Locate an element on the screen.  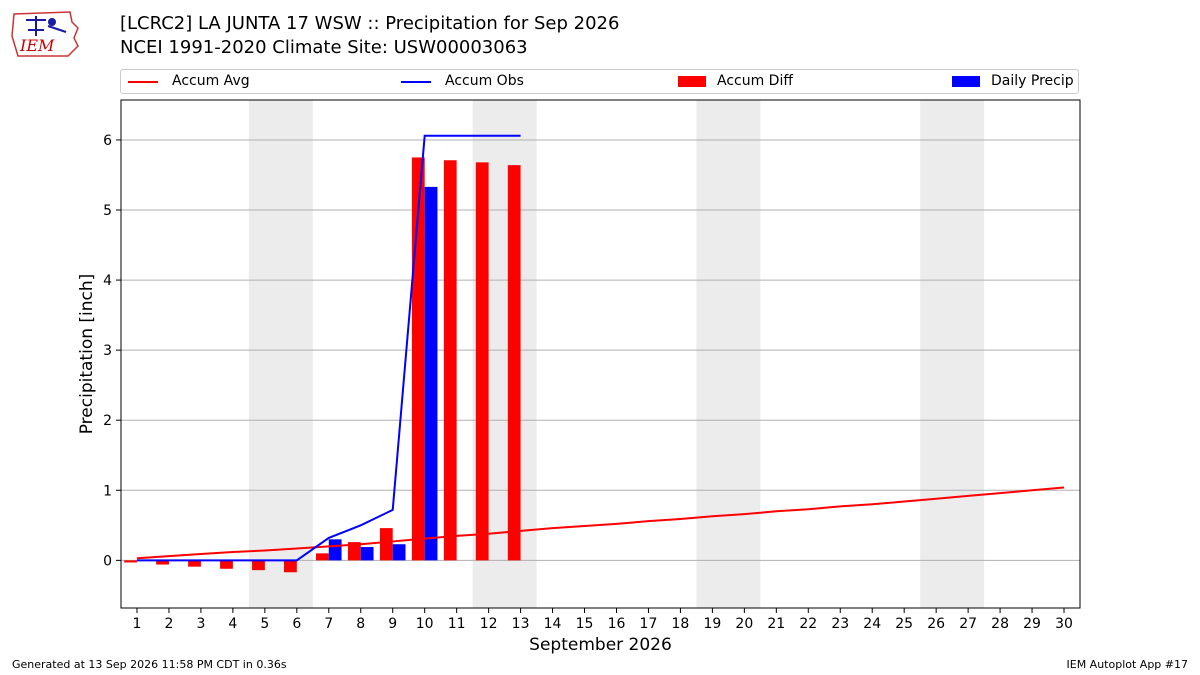
x-tick-label: 2 is located at coordinates (168, 624).